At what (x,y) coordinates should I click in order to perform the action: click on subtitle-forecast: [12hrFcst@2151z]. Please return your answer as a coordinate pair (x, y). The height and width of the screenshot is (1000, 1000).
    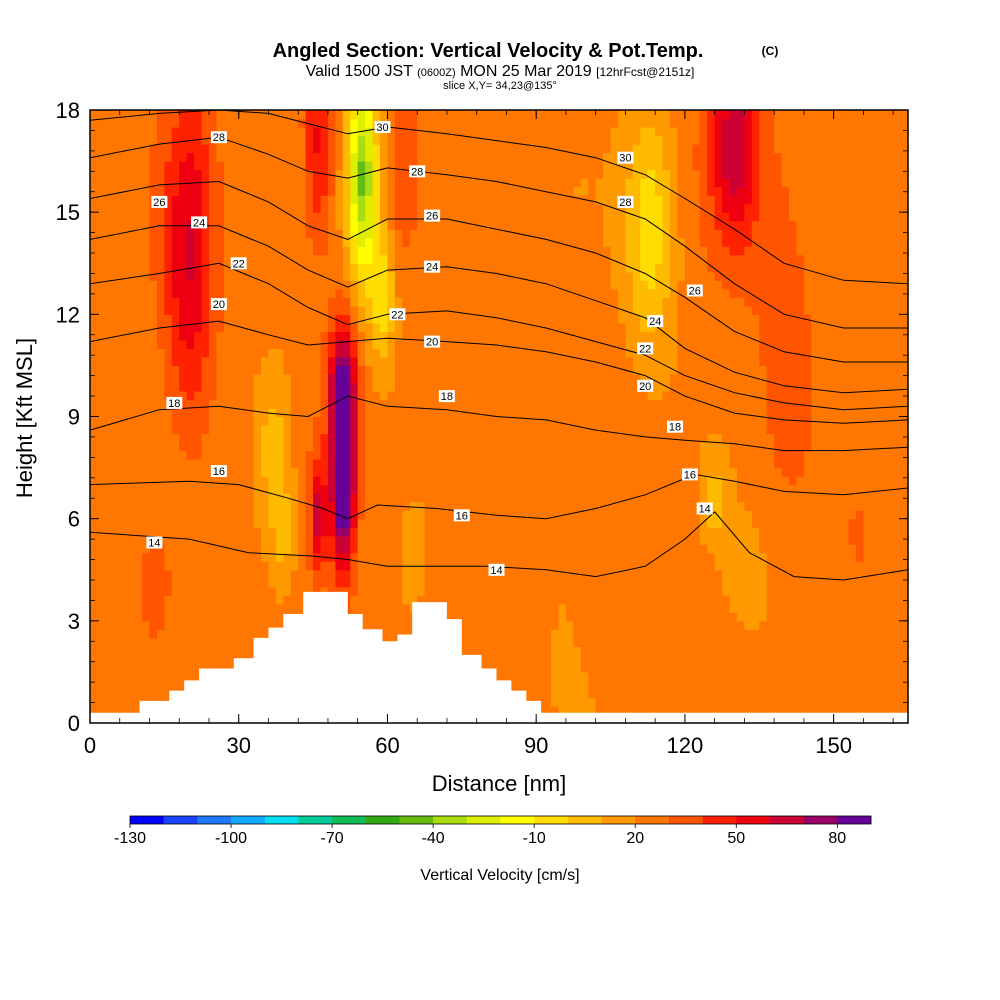
    Looking at the image, I should click on (645, 72).